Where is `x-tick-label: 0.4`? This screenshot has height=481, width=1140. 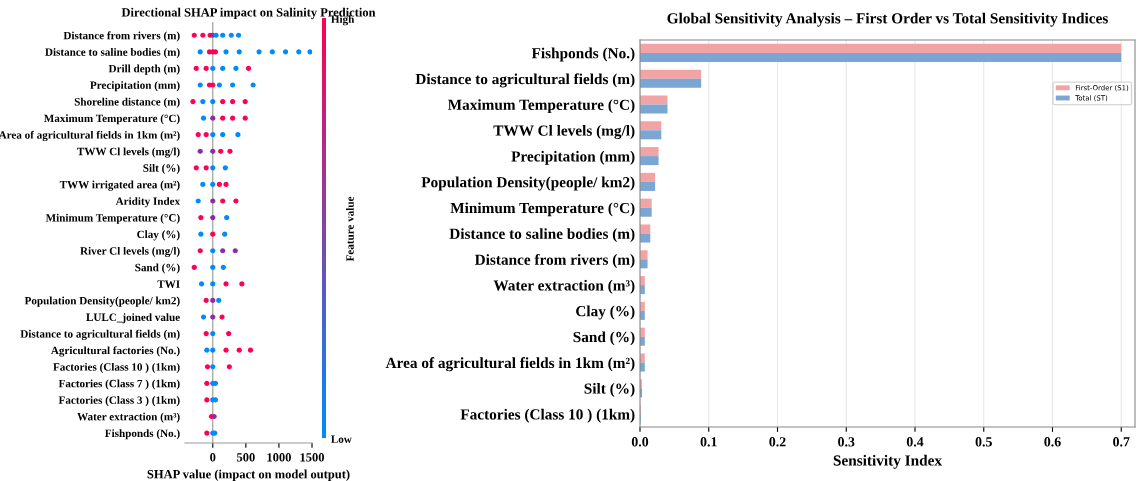
x-tick-label: 0.4 is located at coordinates (915, 442).